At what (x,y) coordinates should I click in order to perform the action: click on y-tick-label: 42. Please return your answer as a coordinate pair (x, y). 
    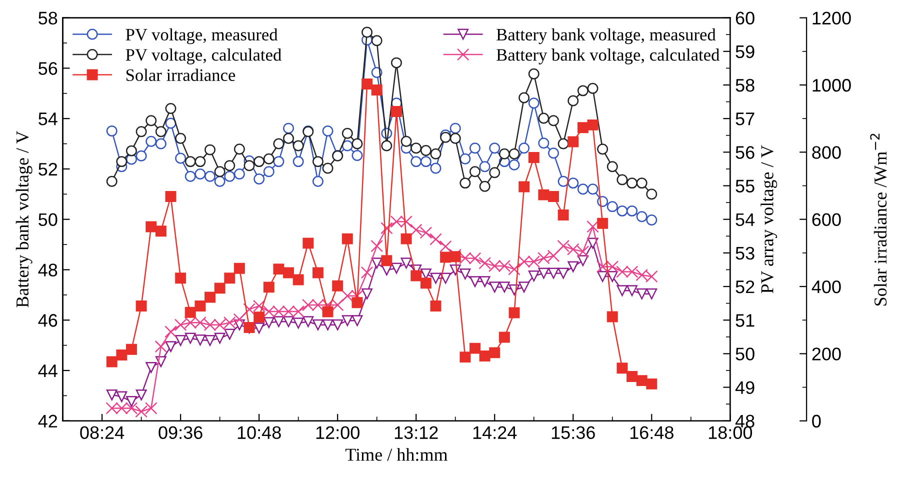
    Looking at the image, I should click on (48, 421).